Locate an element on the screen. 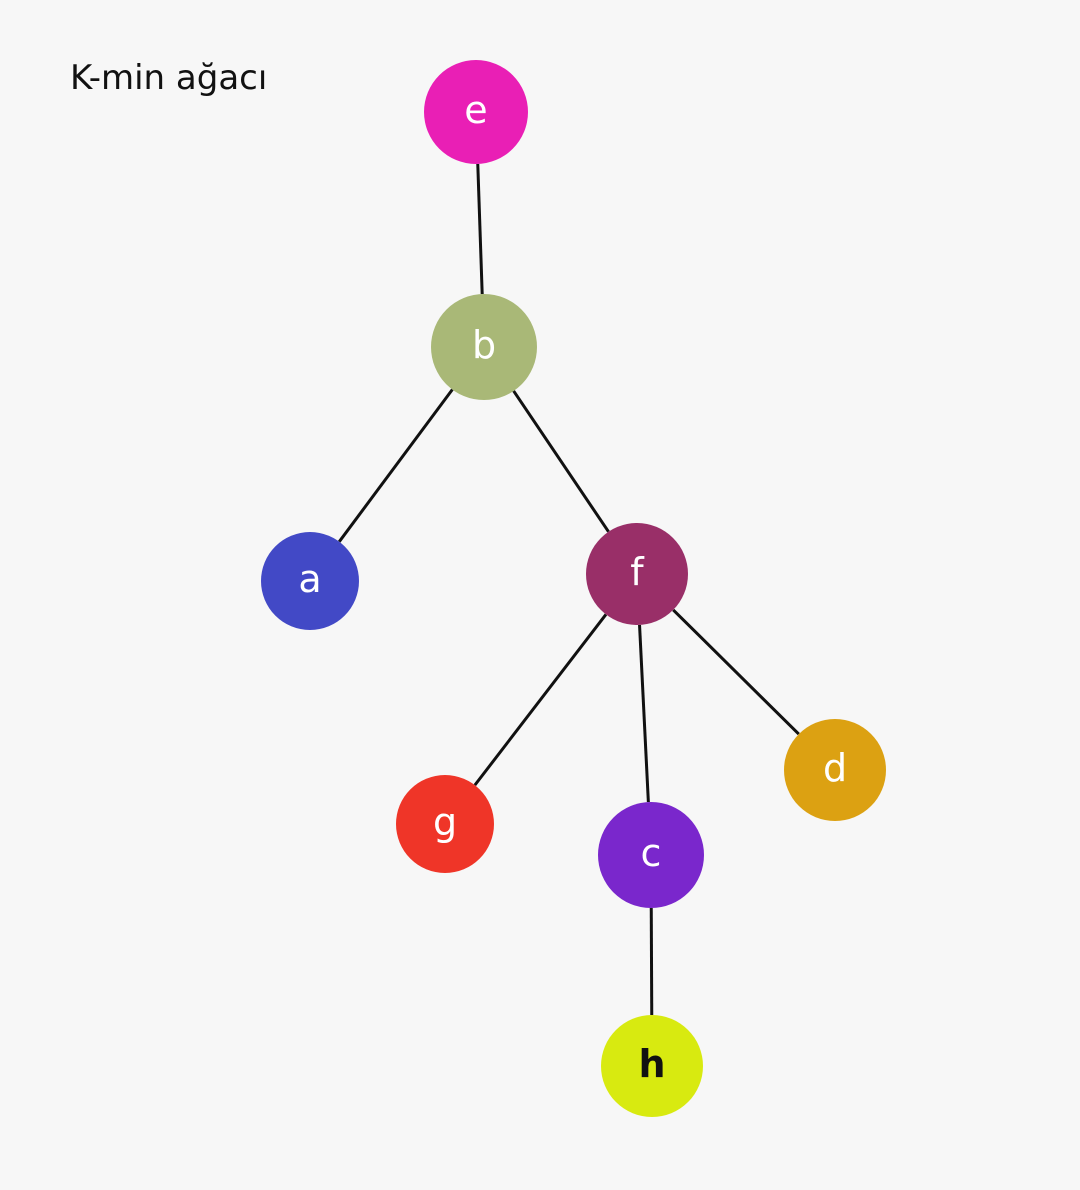  diagram-title: K-min ağacı is located at coordinates (169, 78).